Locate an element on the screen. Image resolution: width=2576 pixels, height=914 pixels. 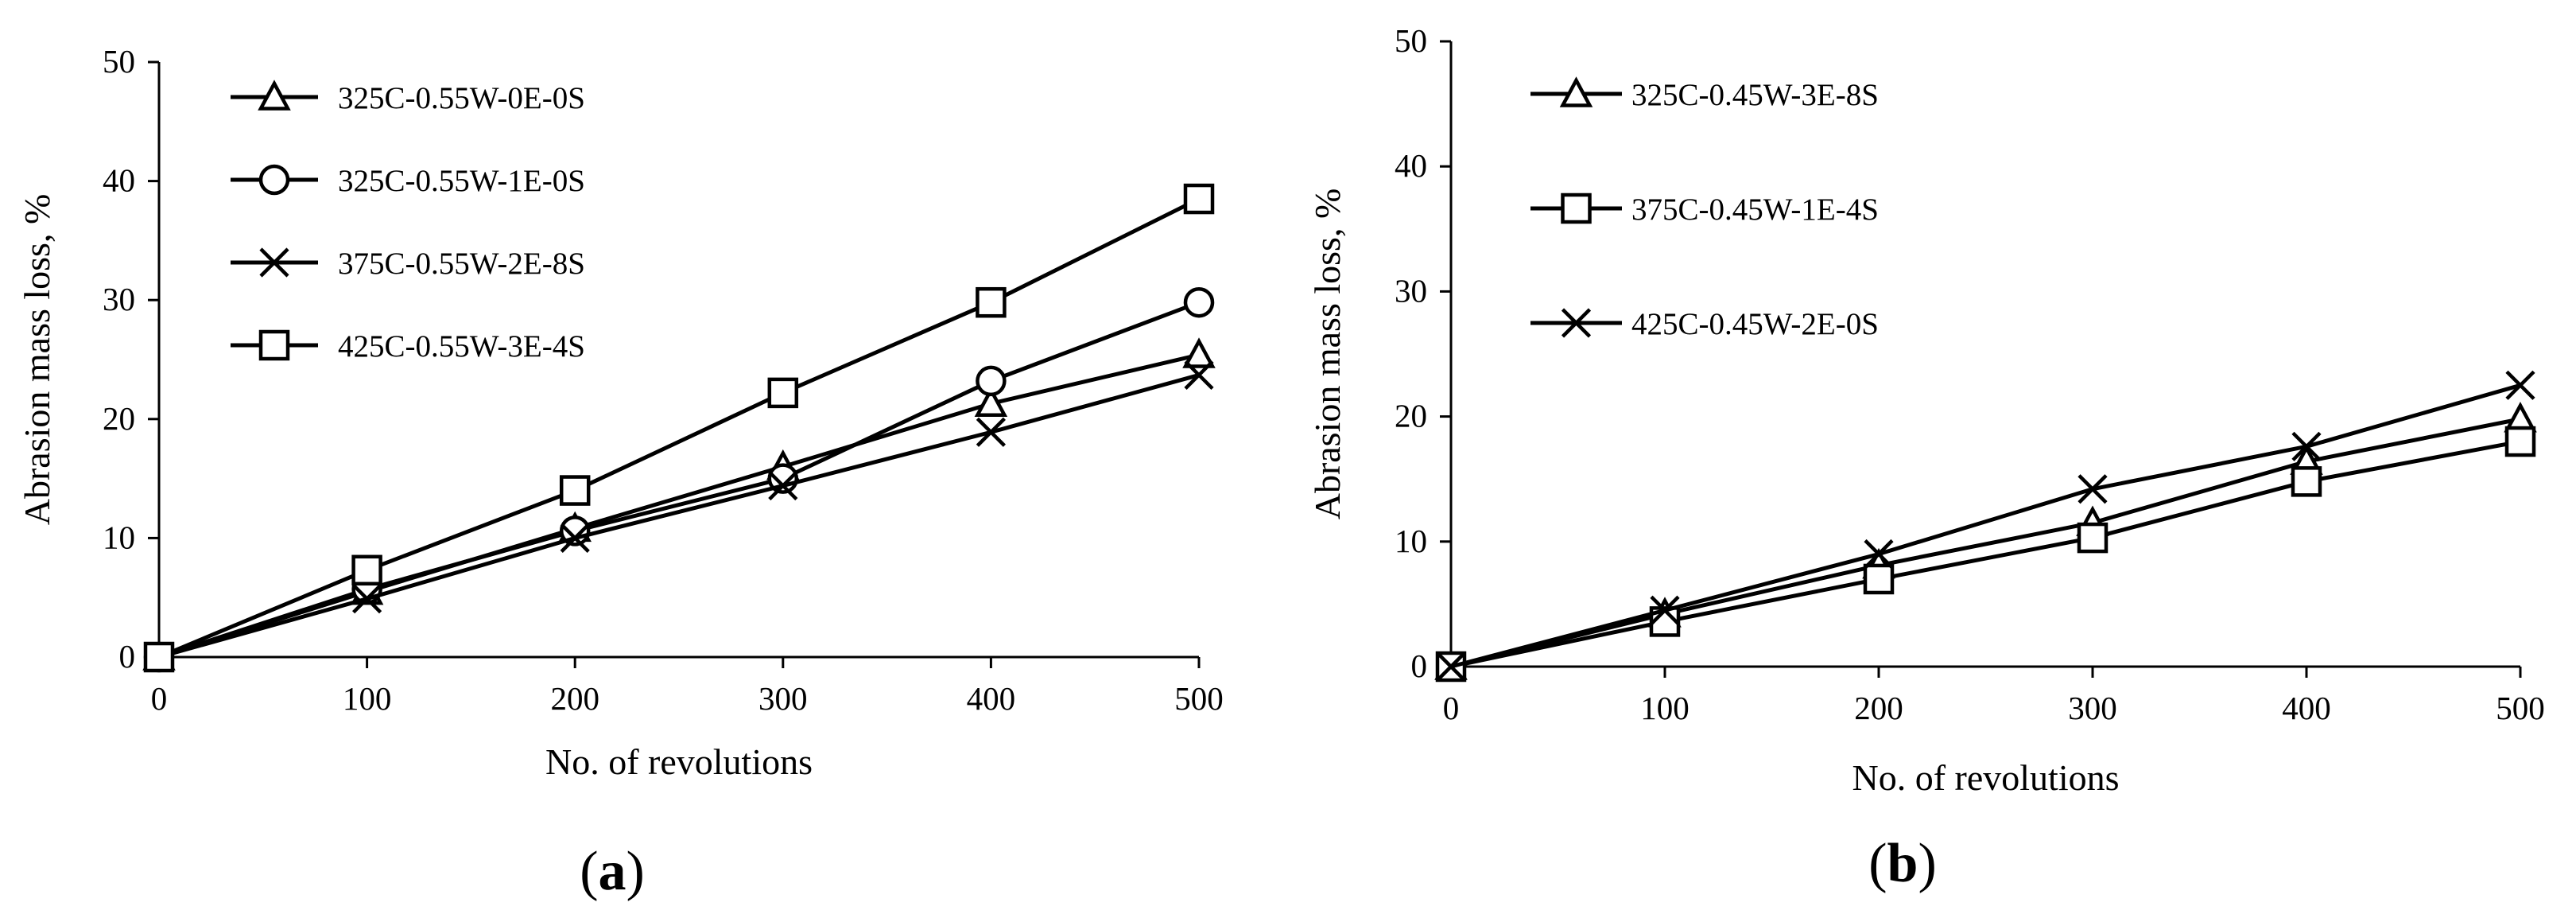
series-325C-0.45W-3E-8S is located at coordinates (1986, 541).